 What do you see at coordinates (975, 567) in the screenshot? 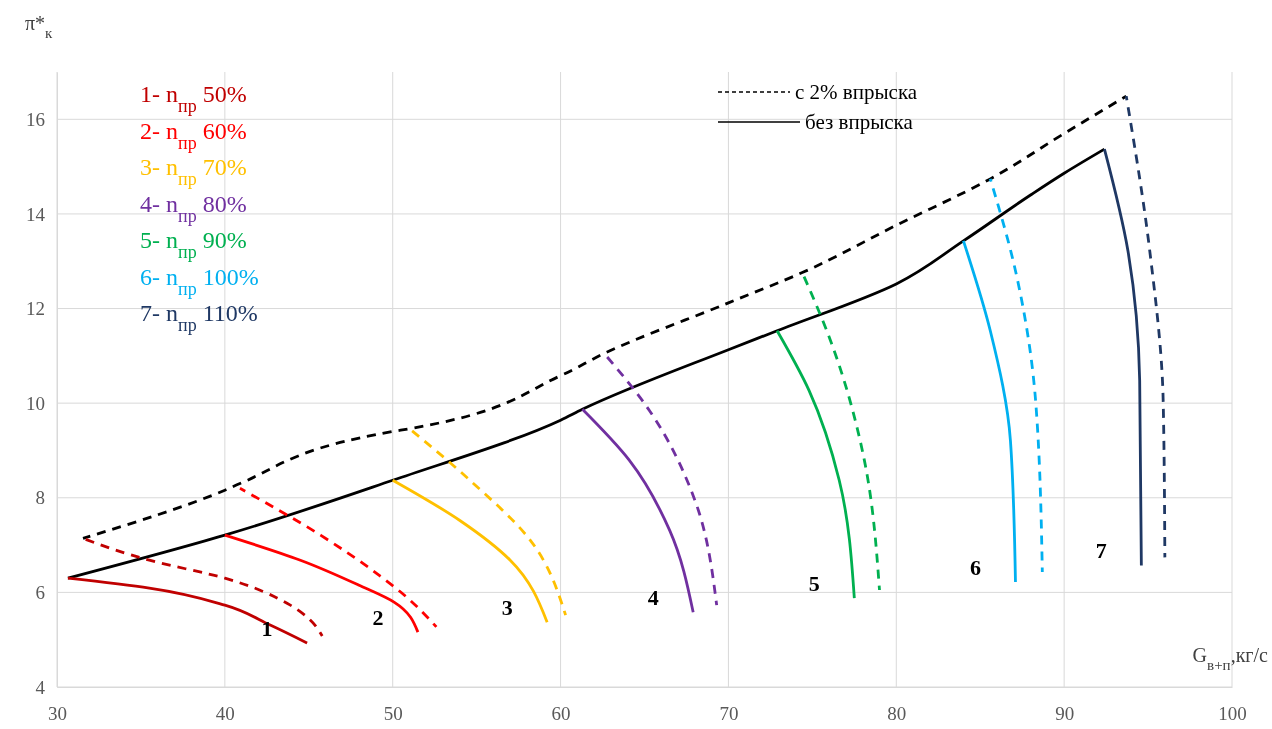
I see `annotation: 6` at bounding box center [975, 567].